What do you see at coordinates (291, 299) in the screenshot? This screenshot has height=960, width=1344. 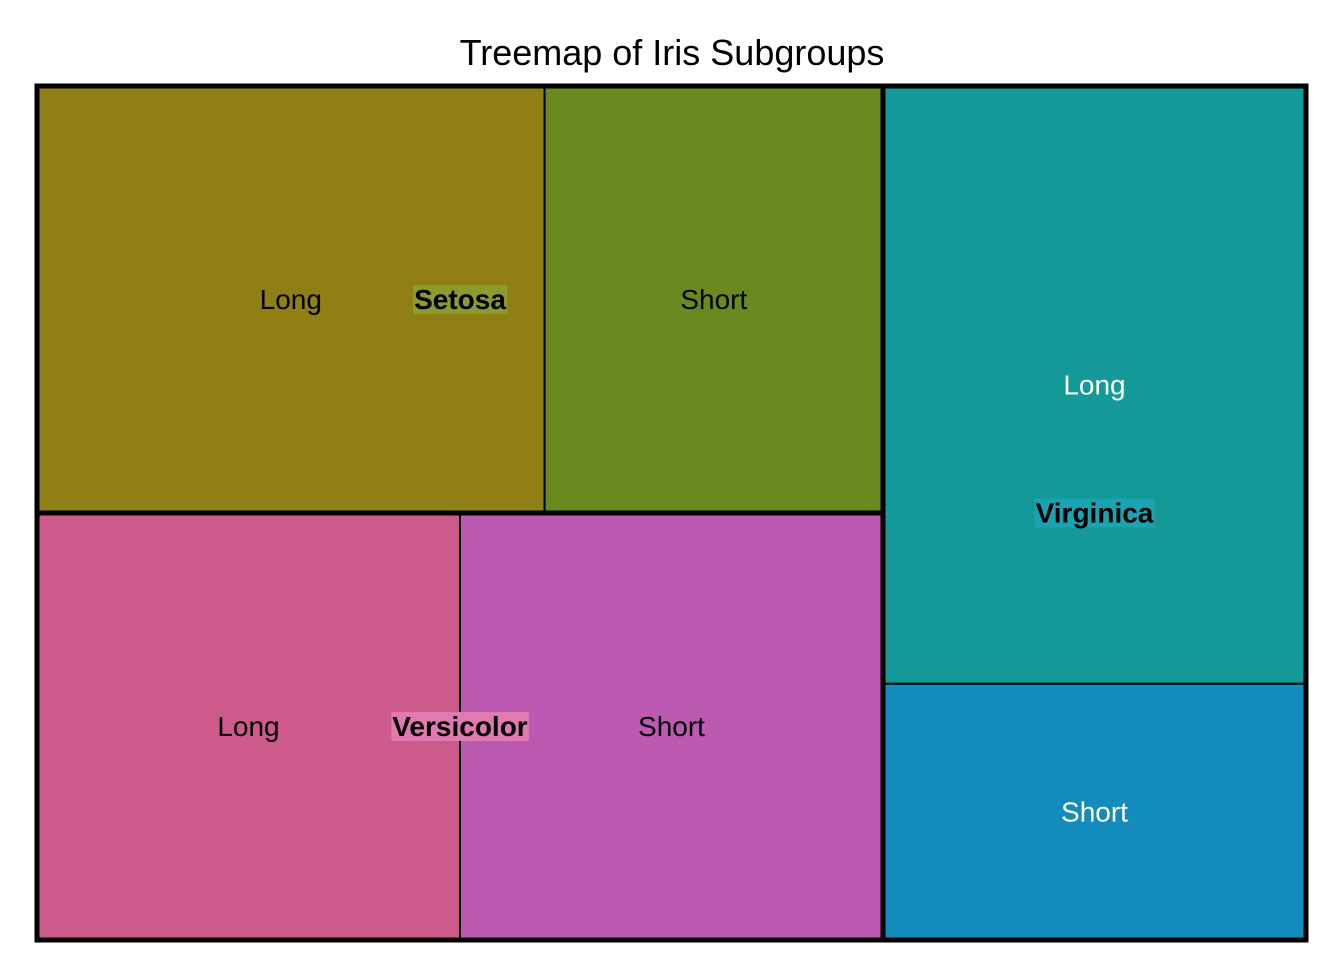 I see `leaf-label-setosa-long: Long` at bounding box center [291, 299].